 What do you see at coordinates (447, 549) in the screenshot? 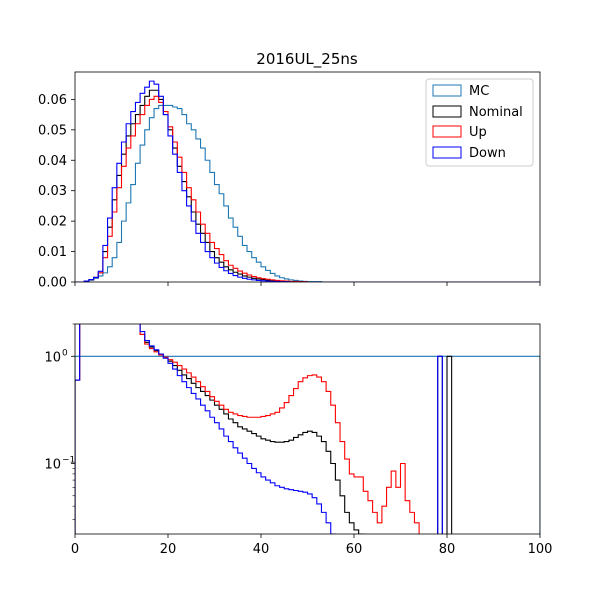
I see `bottom-x-tick-label: 80` at bounding box center [447, 549].